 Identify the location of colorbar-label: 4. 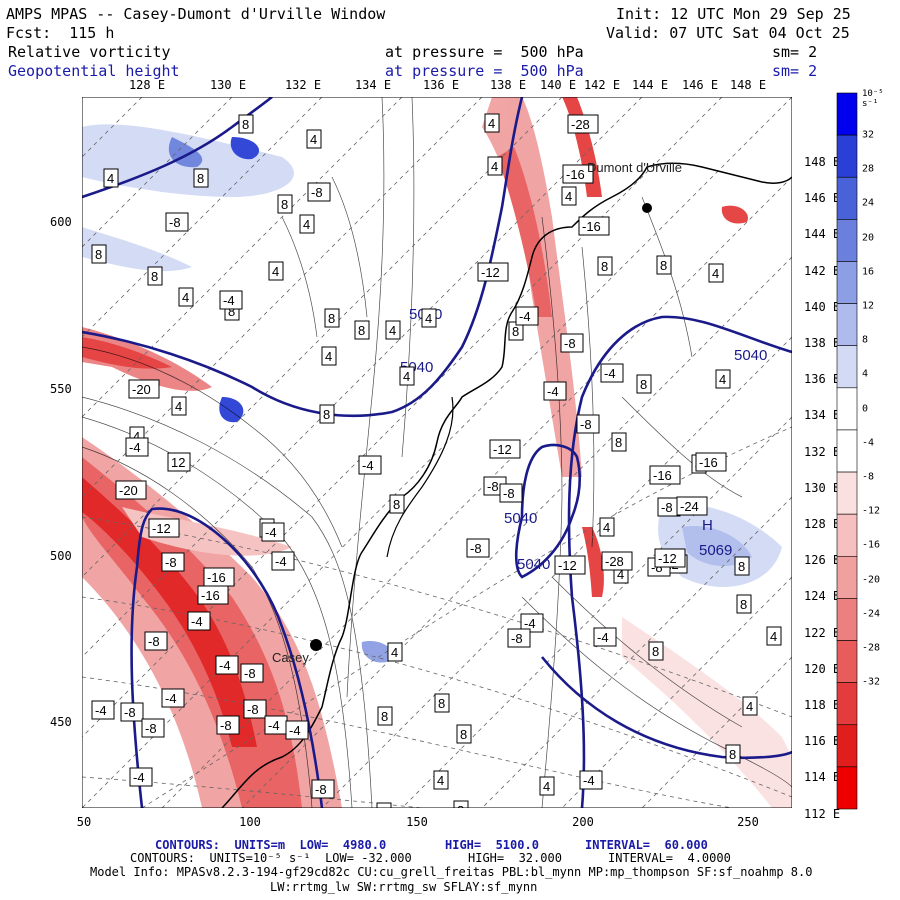
(865, 374).